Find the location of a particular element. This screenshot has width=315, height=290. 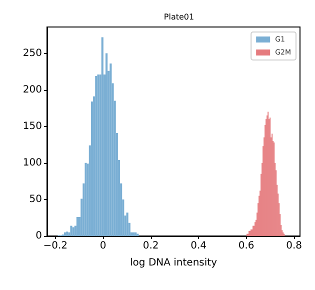

x-tick-label: 0.4 is located at coordinates (198, 246).